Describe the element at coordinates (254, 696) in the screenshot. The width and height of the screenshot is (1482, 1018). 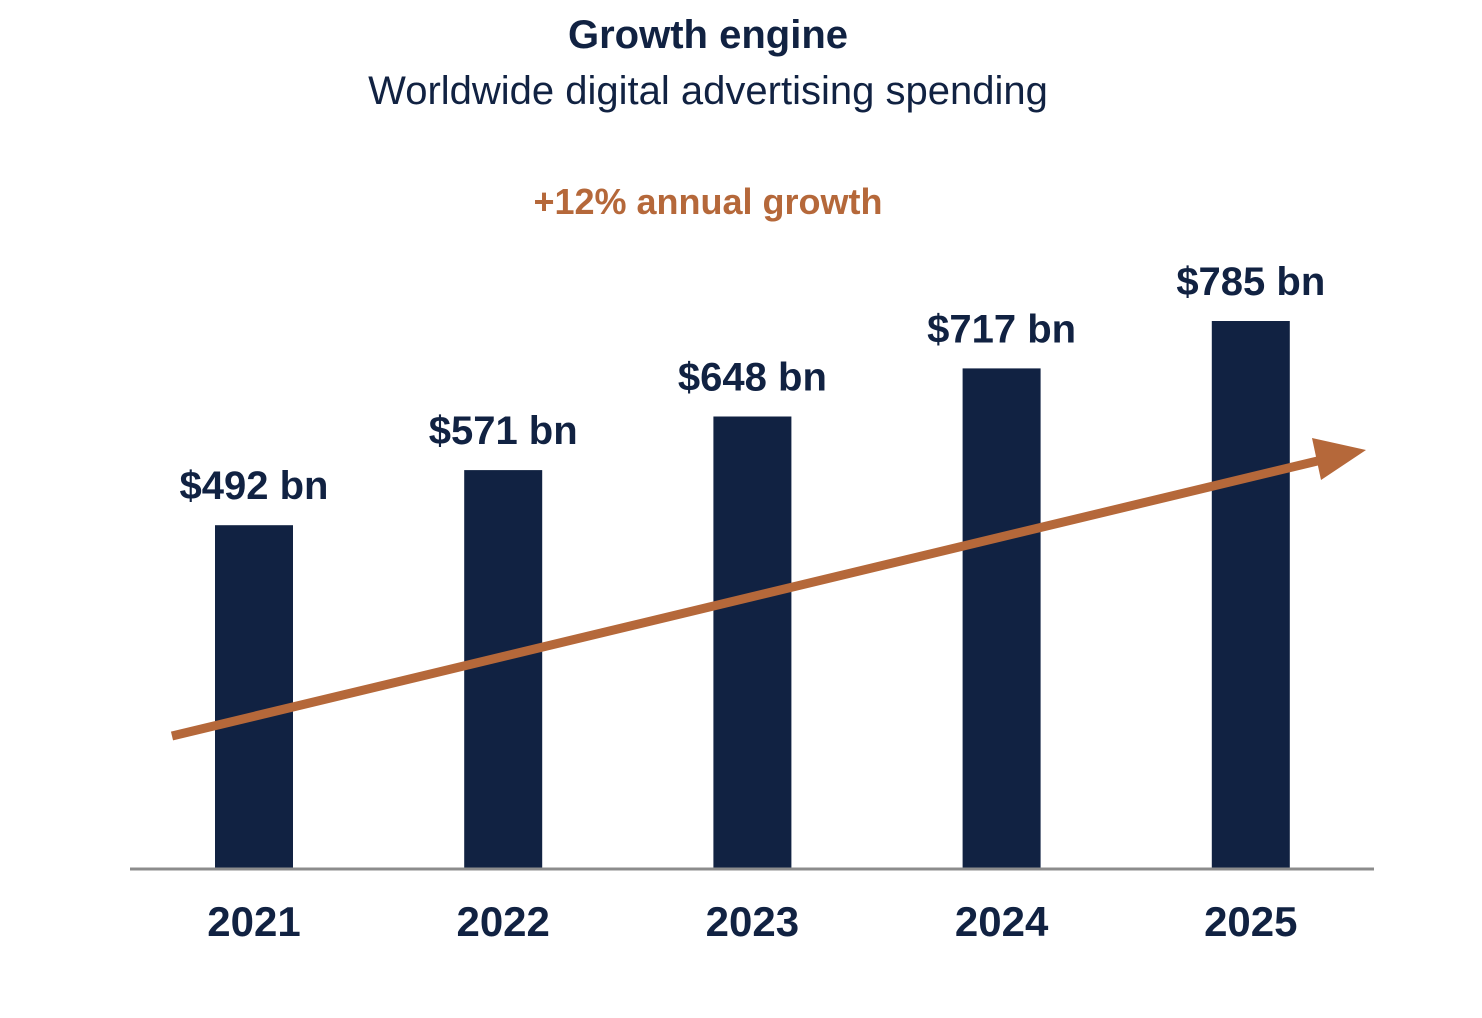
I see `bar-2021` at that location.